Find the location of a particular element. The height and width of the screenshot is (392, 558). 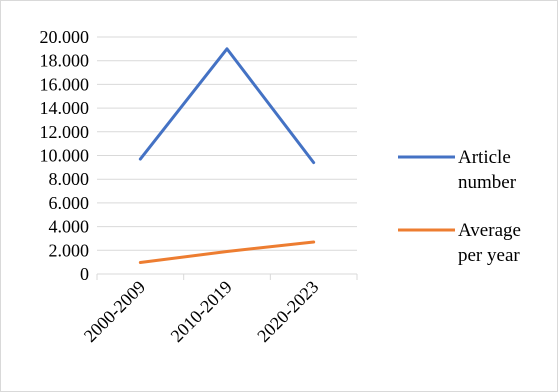

y-tick-label: 16.000 is located at coordinates (65, 84).